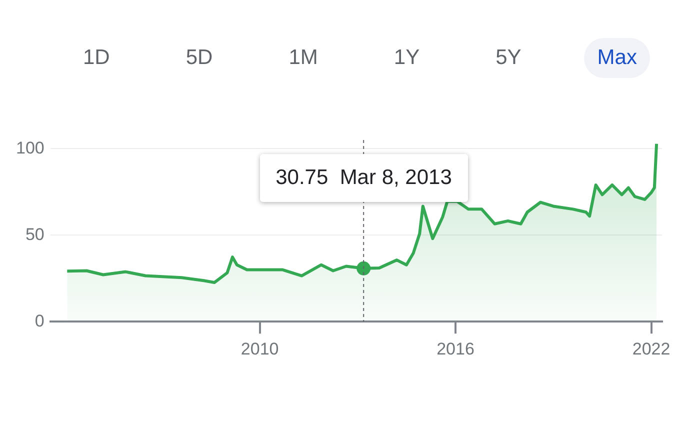 Image resolution: width=700 pixels, height=426 pixels. I want to click on text: 1D, so click(96, 58).